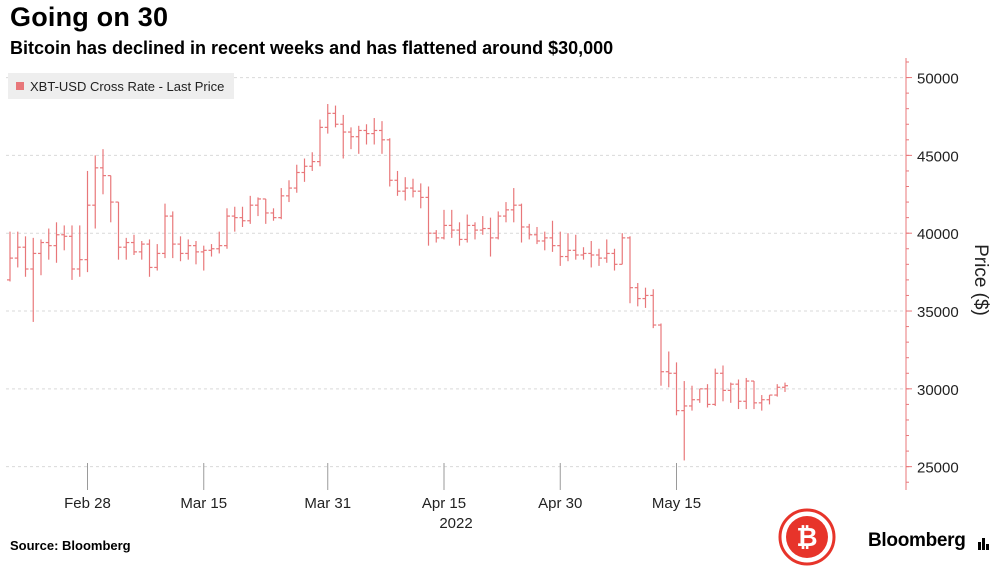 This screenshot has width=999, height=573. I want to click on x-tick-label: Mar 15, so click(203, 503).